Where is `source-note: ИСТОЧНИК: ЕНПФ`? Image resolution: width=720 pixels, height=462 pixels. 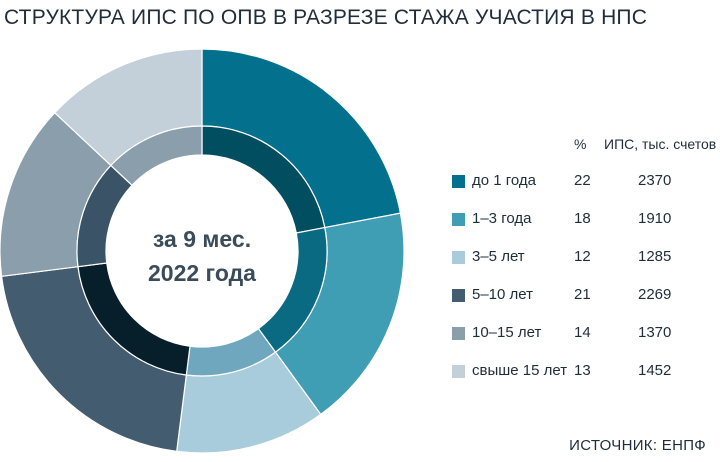 source-note: ИСТОЧНИК: ЕНПФ is located at coordinates (637, 445).